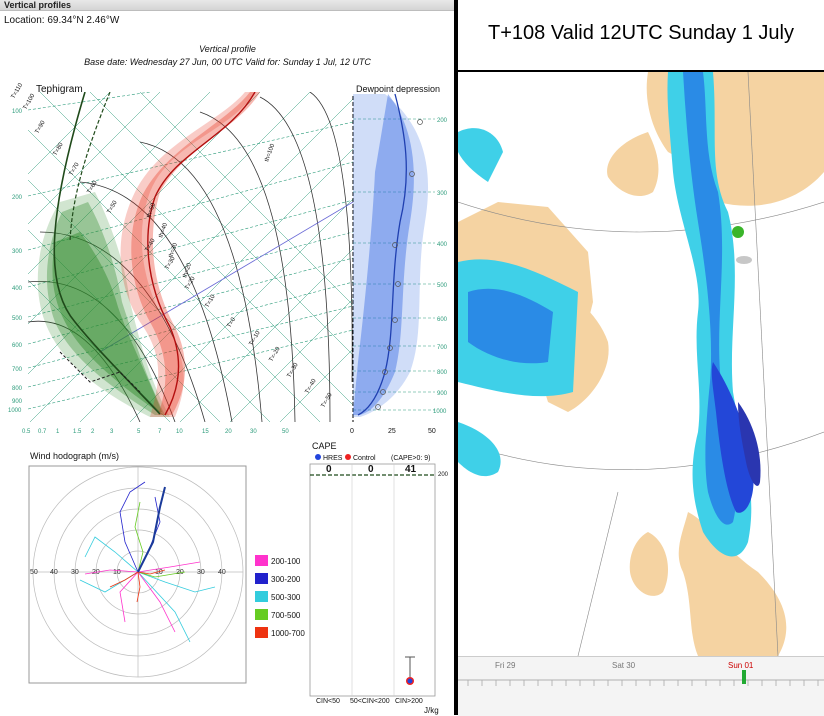 Image resolution: width=824 pixels, height=716 pixels. What do you see at coordinates (275, 354) in the screenshot?
I see `temp-label: T=-20` at bounding box center [275, 354].